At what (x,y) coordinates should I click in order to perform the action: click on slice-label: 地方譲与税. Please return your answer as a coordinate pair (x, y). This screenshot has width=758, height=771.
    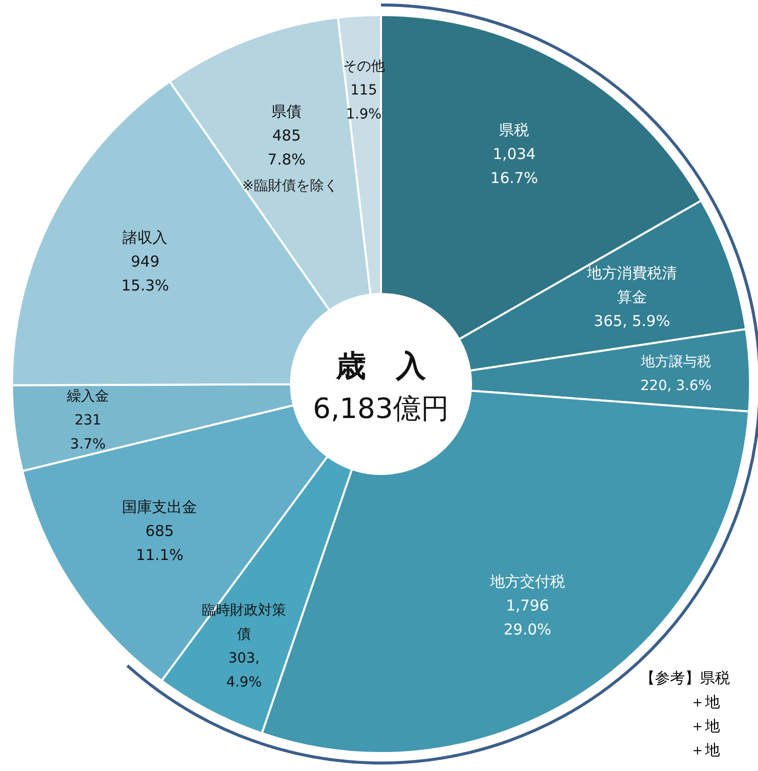
    Looking at the image, I should click on (675, 362).